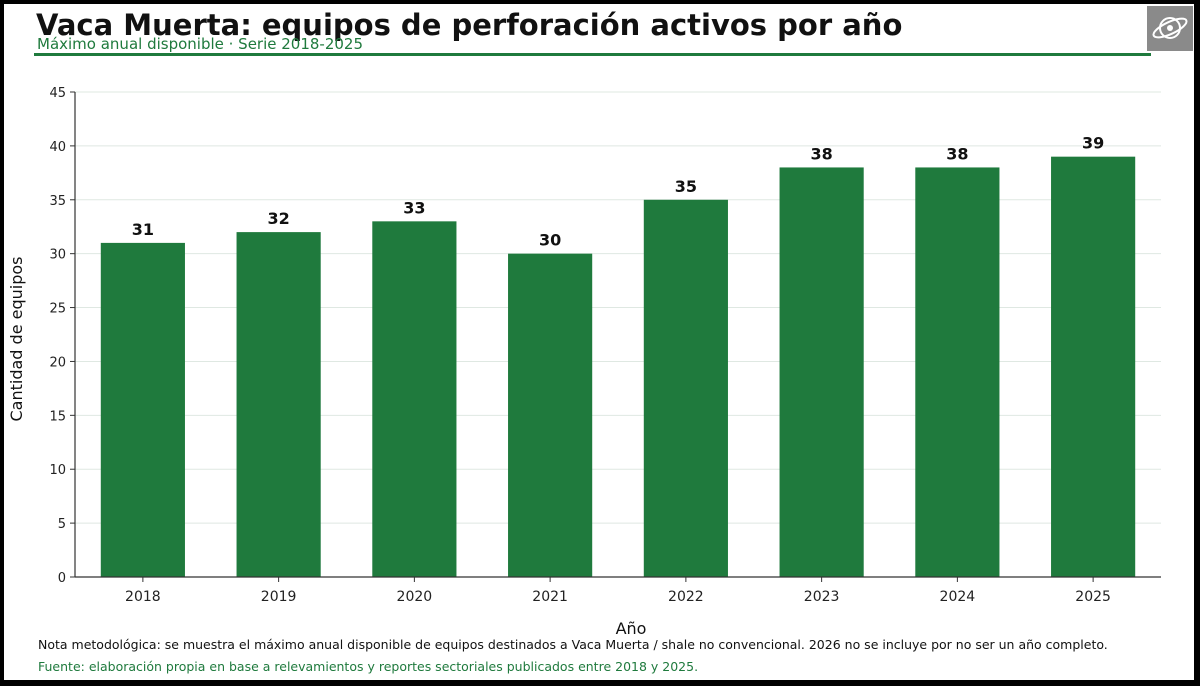 The width and height of the screenshot is (1200, 686). I want to click on x-tick-label: 2022, so click(686, 597).